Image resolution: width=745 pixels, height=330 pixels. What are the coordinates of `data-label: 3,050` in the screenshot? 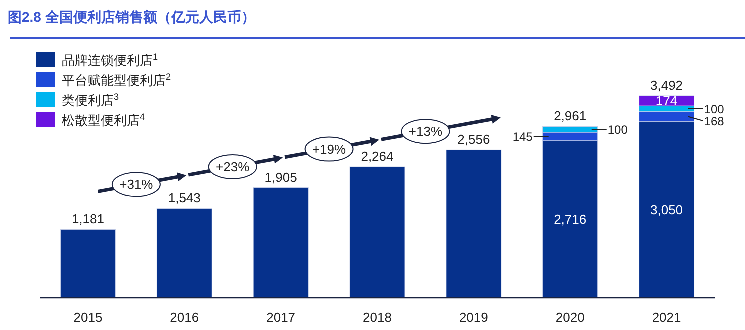 It's located at (667, 210).